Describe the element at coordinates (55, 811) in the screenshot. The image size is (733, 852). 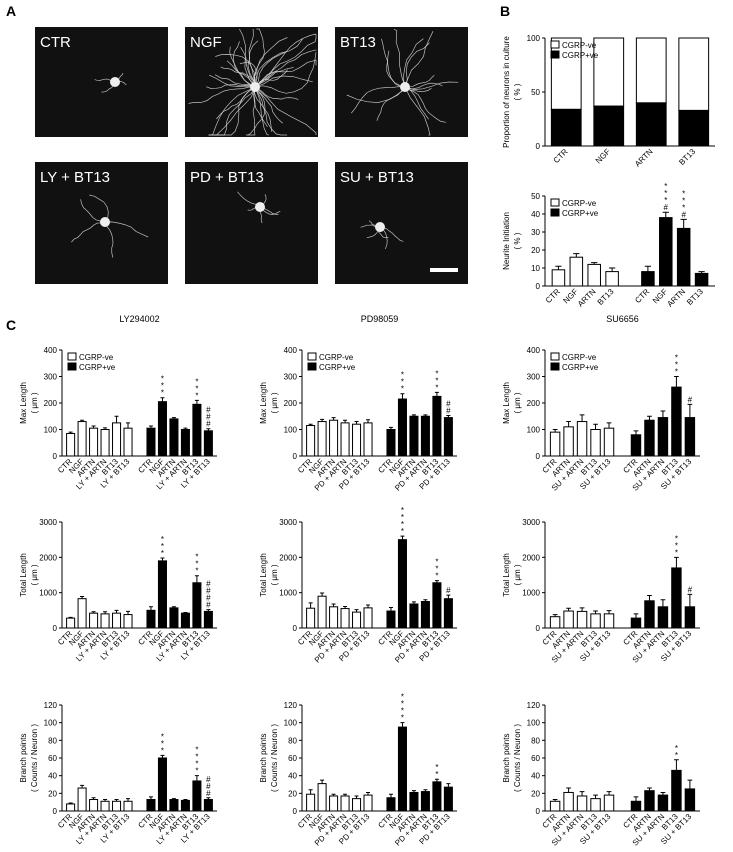
I see `y-tick-label: 0` at that location.